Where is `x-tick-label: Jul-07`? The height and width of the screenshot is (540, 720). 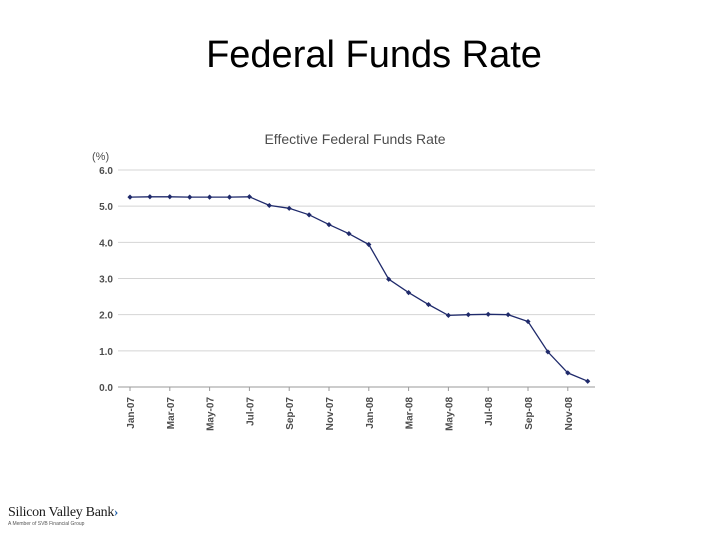 x-tick-label: Jul-07 is located at coordinates (250, 411).